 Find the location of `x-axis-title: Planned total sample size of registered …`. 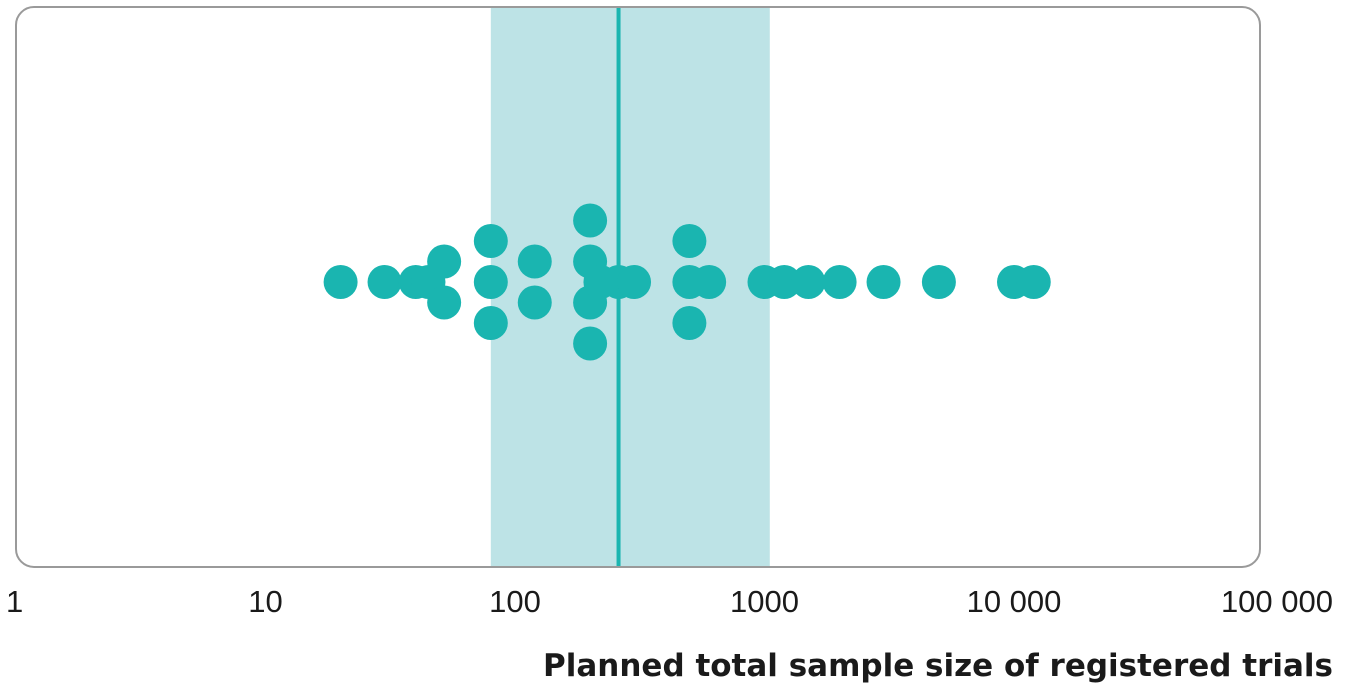

x-axis-title: Planned total sample size of registered … is located at coordinates (938, 666).